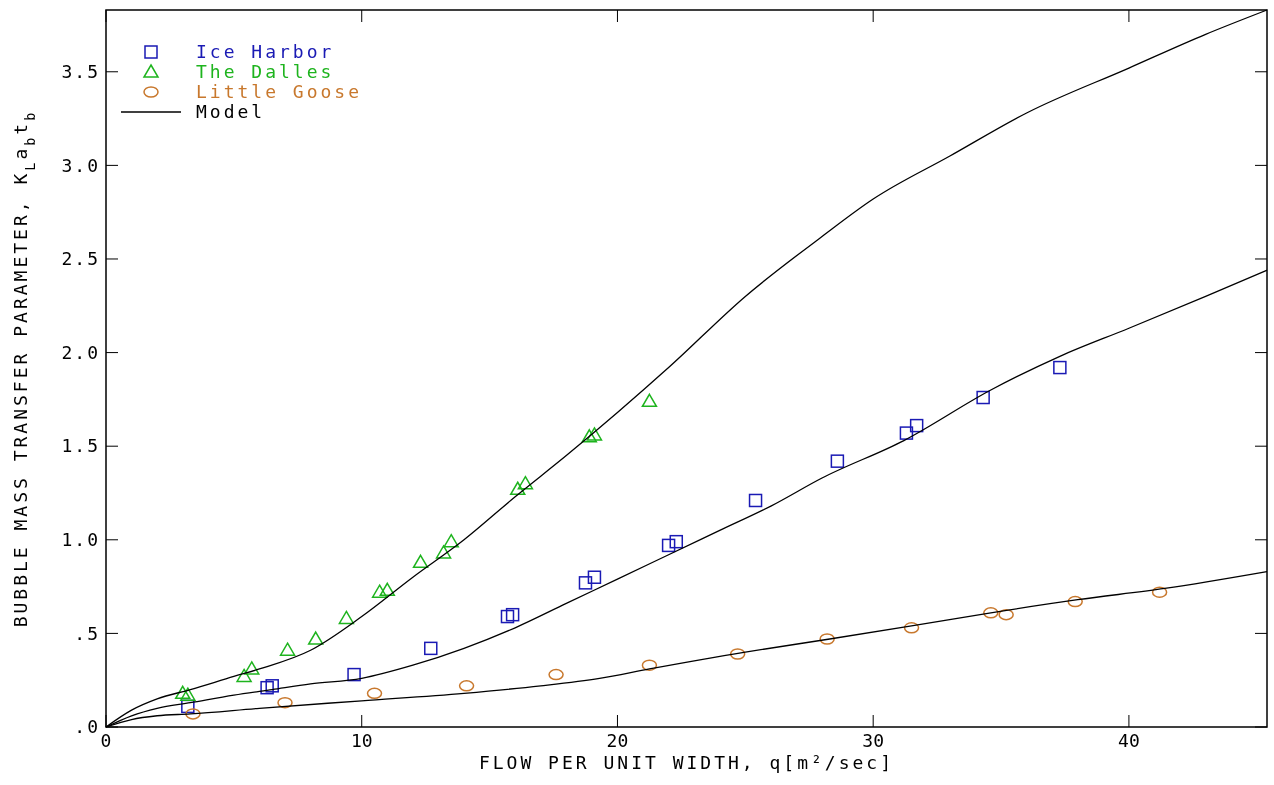 Image resolution: width=1274 pixels, height=785 pixels. I want to click on y-tick-label: 2.5, so click(80, 259).